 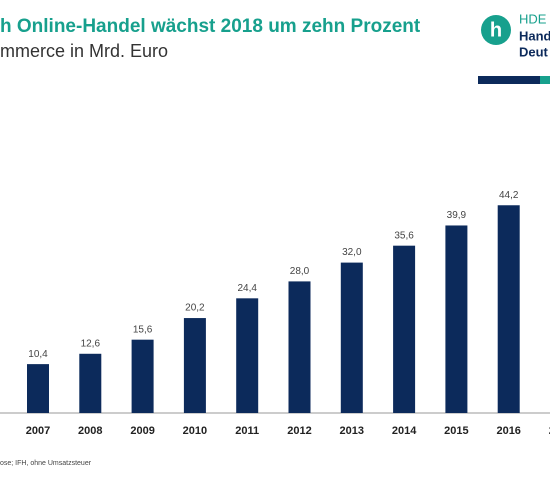 What do you see at coordinates (247, 431) in the screenshot?
I see `x-tick-label: 2011` at bounding box center [247, 431].